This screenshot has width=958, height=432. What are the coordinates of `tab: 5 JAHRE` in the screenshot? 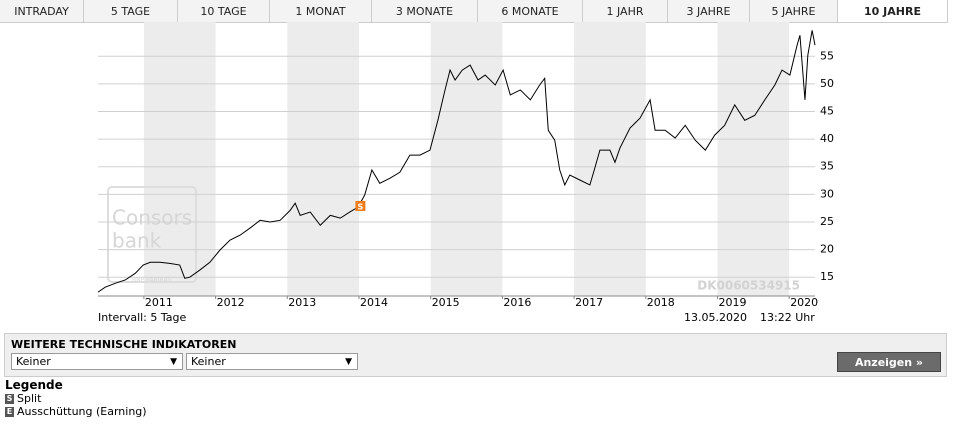 It's located at (794, 11).